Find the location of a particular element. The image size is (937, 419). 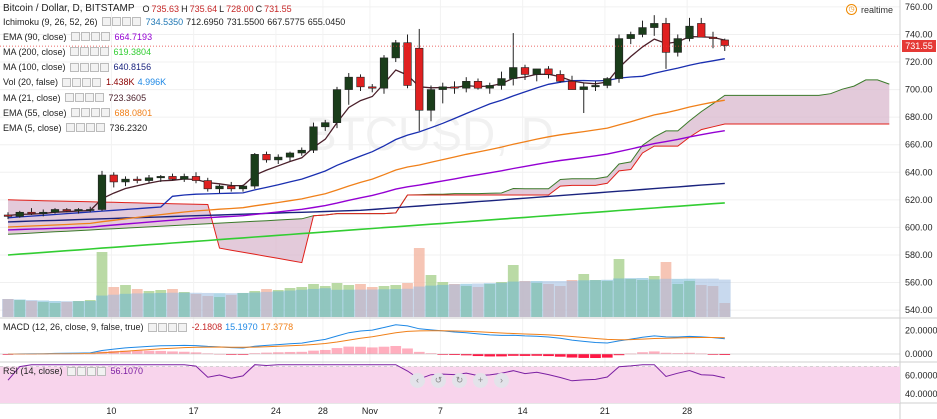

legend-row: MA (100, close) 640.8156 is located at coordinates (174, 67).